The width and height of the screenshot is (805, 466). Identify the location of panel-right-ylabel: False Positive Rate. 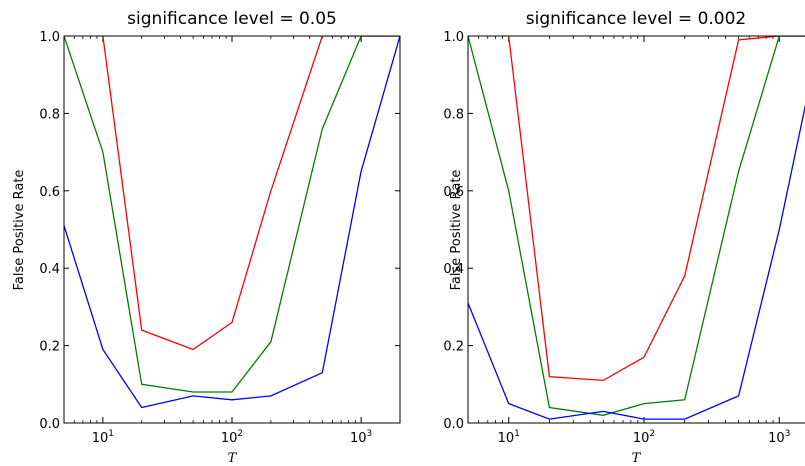
(456, 230).